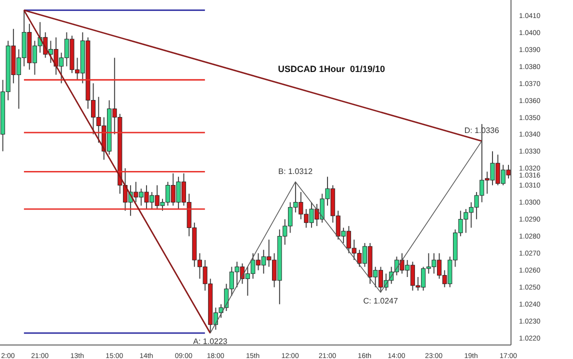  I want to click on data-label: A: 1.0223, so click(210, 341).